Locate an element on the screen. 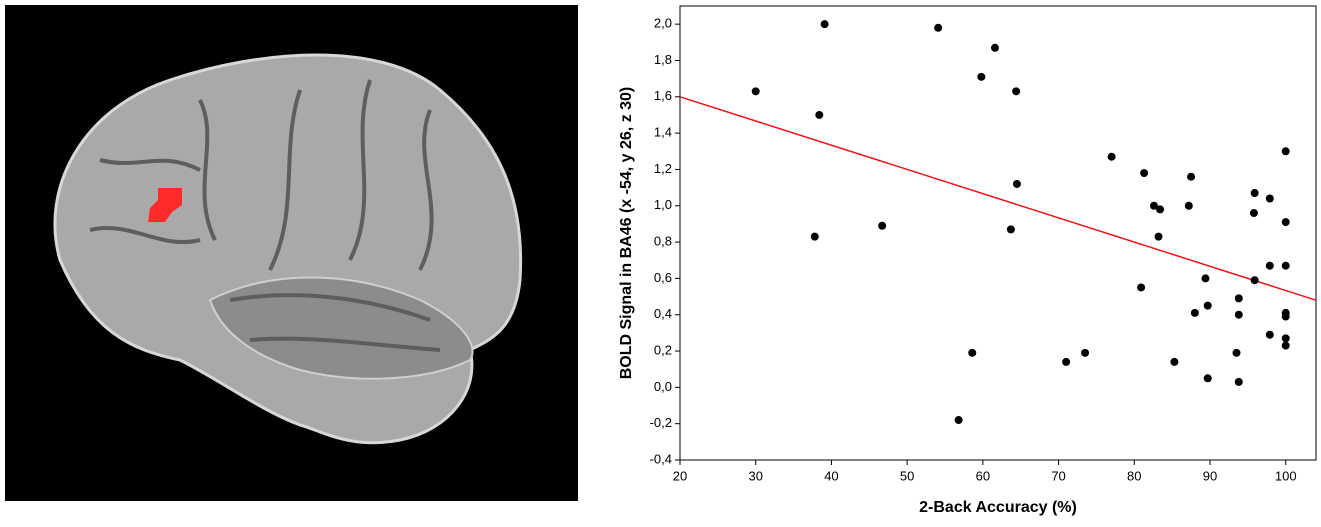 The width and height of the screenshot is (1321, 527). sulci is located at coordinates (265, 215).